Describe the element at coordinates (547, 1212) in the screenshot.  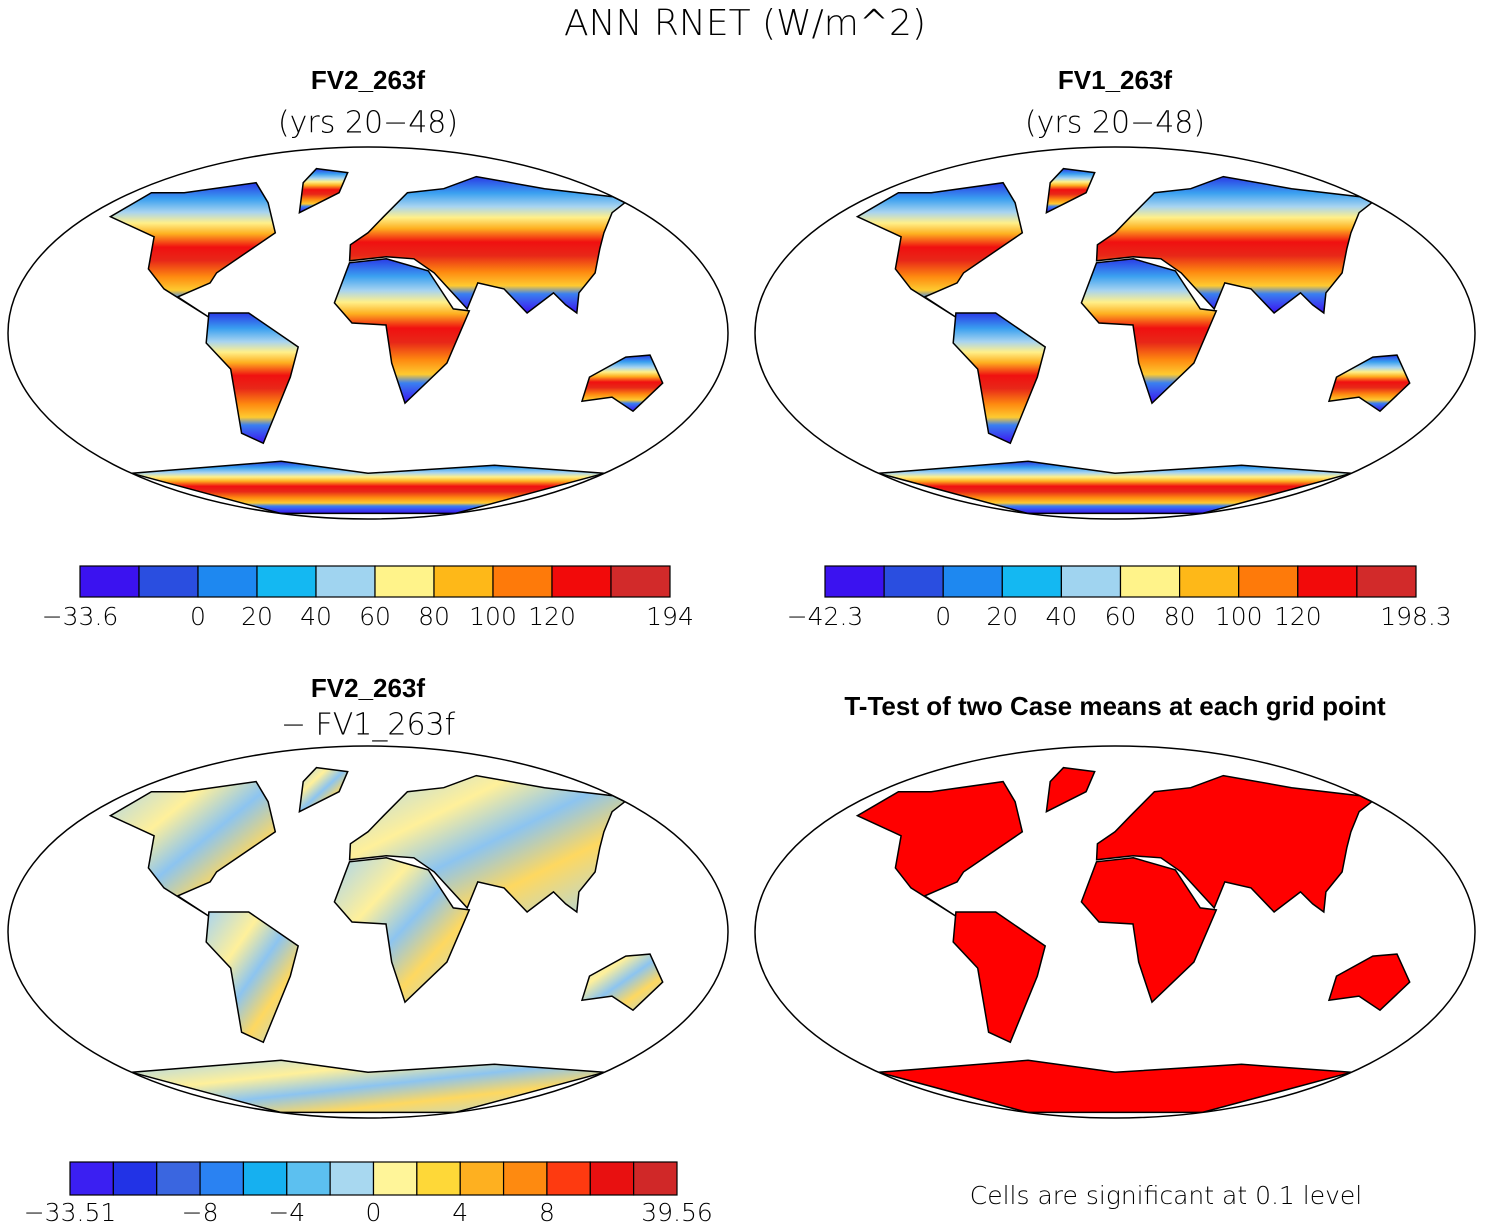
I see `colorbar-label: 8` at that location.